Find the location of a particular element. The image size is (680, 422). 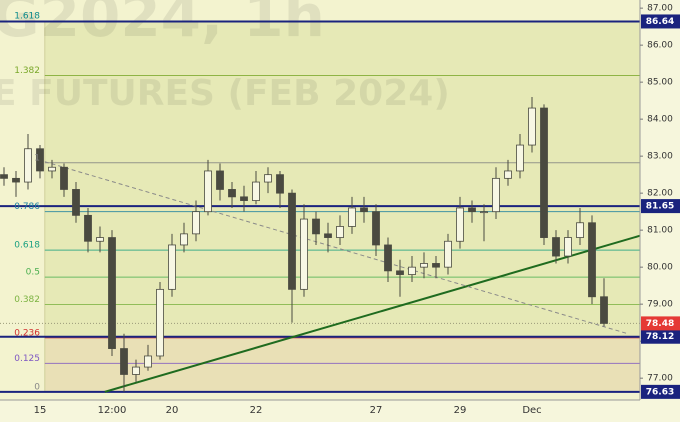

y-tick-label: 86.00 is located at coordinates (660, 46).